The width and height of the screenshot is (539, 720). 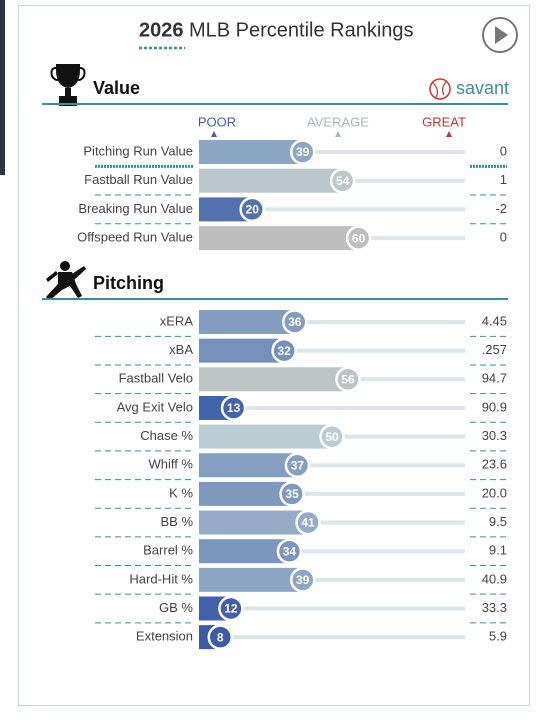 I want to click on poor-marker, so click(x=214, y=134).